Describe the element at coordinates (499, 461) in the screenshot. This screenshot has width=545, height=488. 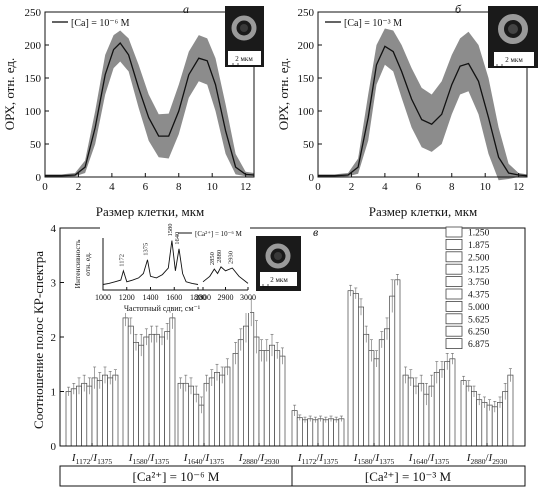
I see `group-label-part: 2930` at that location.